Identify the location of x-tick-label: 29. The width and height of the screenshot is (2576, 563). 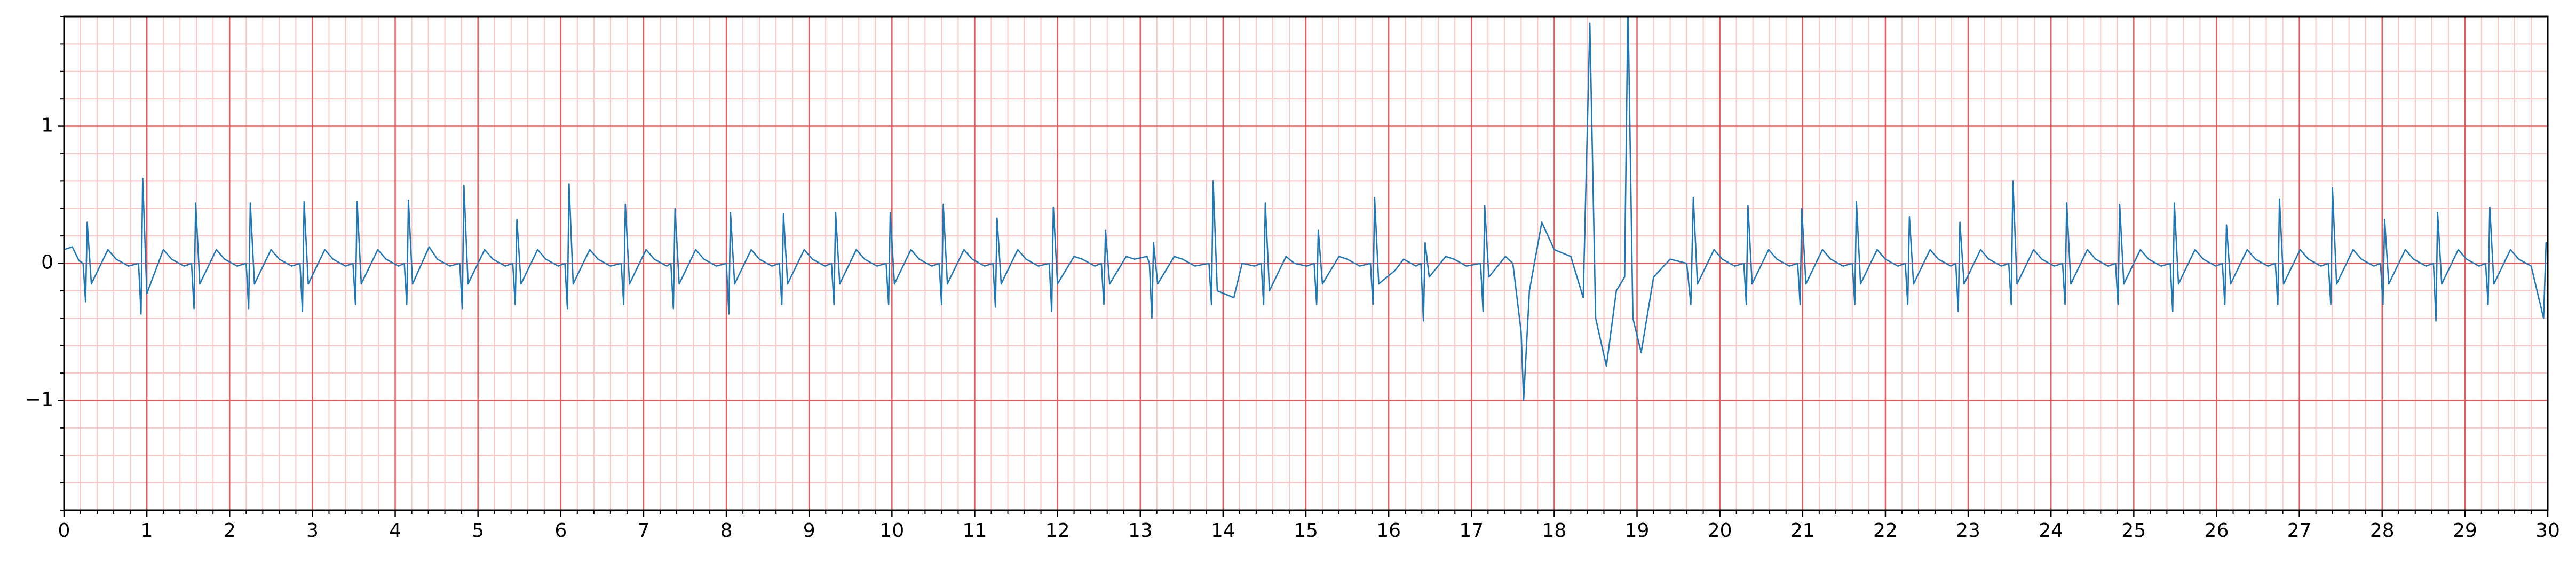
(2465, 531).